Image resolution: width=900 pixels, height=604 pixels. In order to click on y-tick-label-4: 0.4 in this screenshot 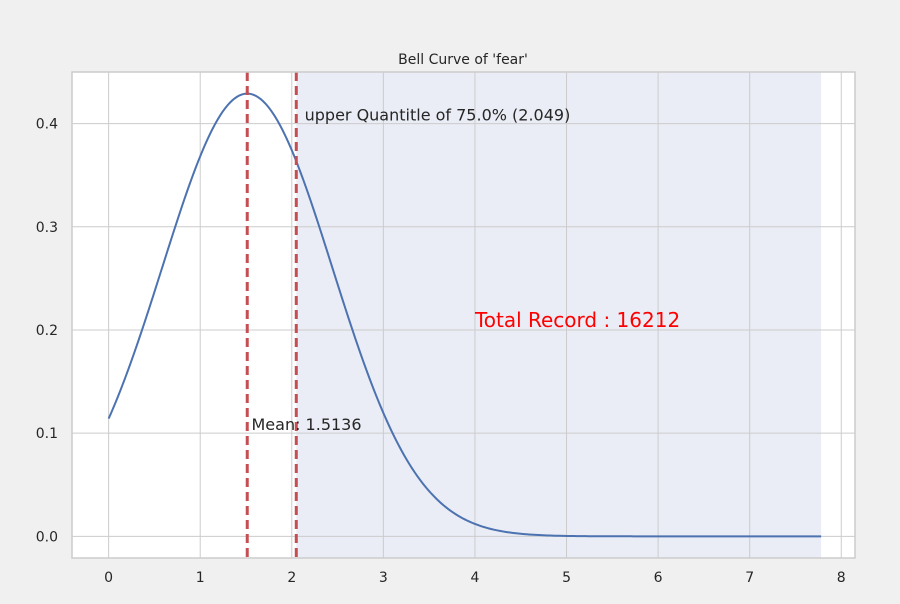, I will do `click(47, 125)`.